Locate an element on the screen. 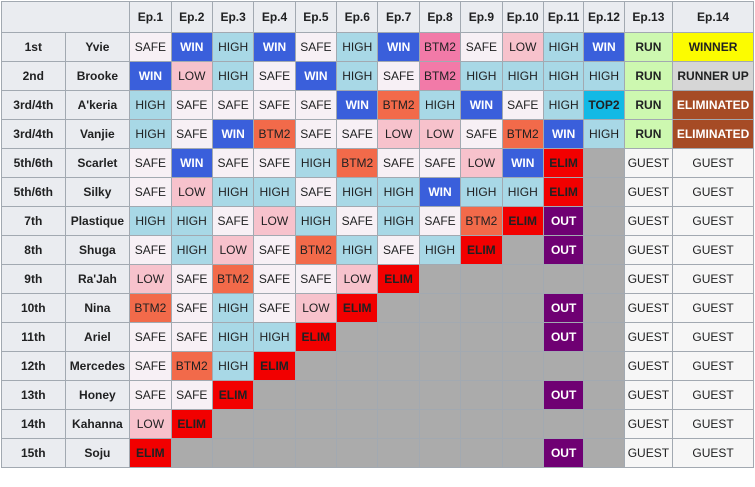  contestant-name: Silky is located at coordinates (97, 192).